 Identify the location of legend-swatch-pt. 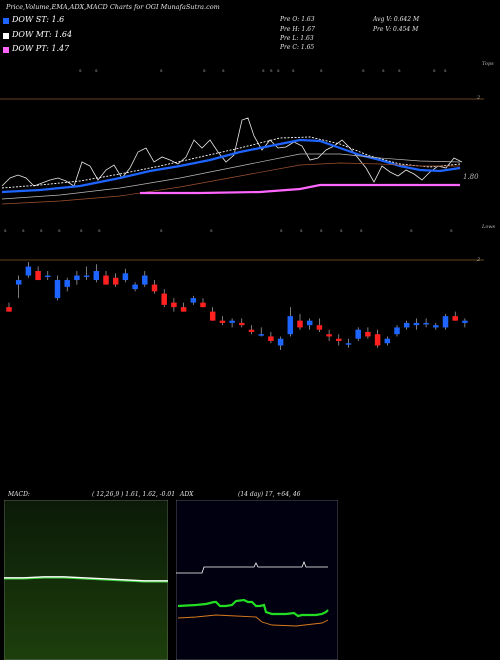
(6, 50).